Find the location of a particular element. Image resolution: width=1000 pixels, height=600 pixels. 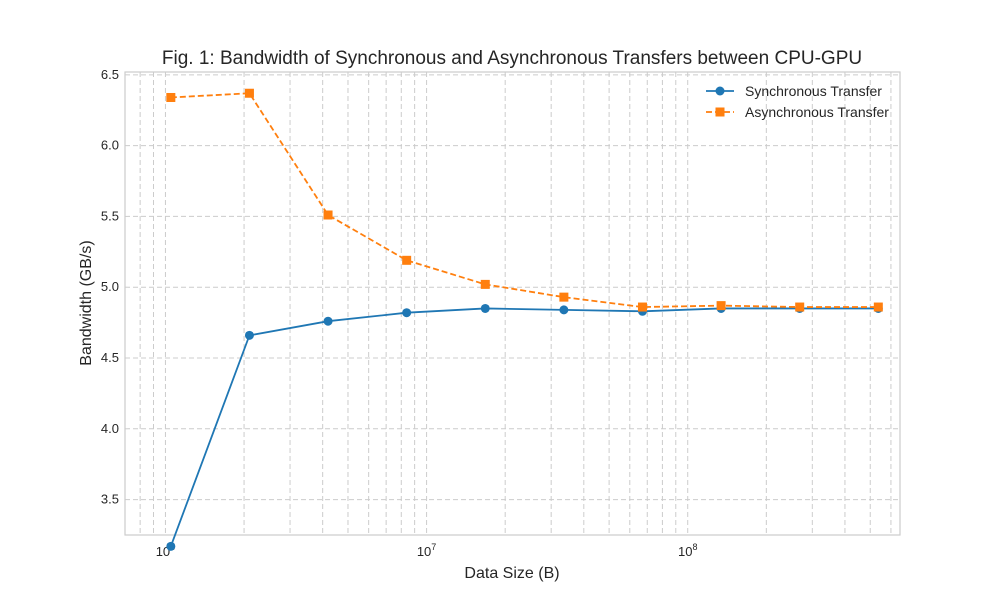

x-tick-label: 10⁷ is located at coordinates (426, 550).